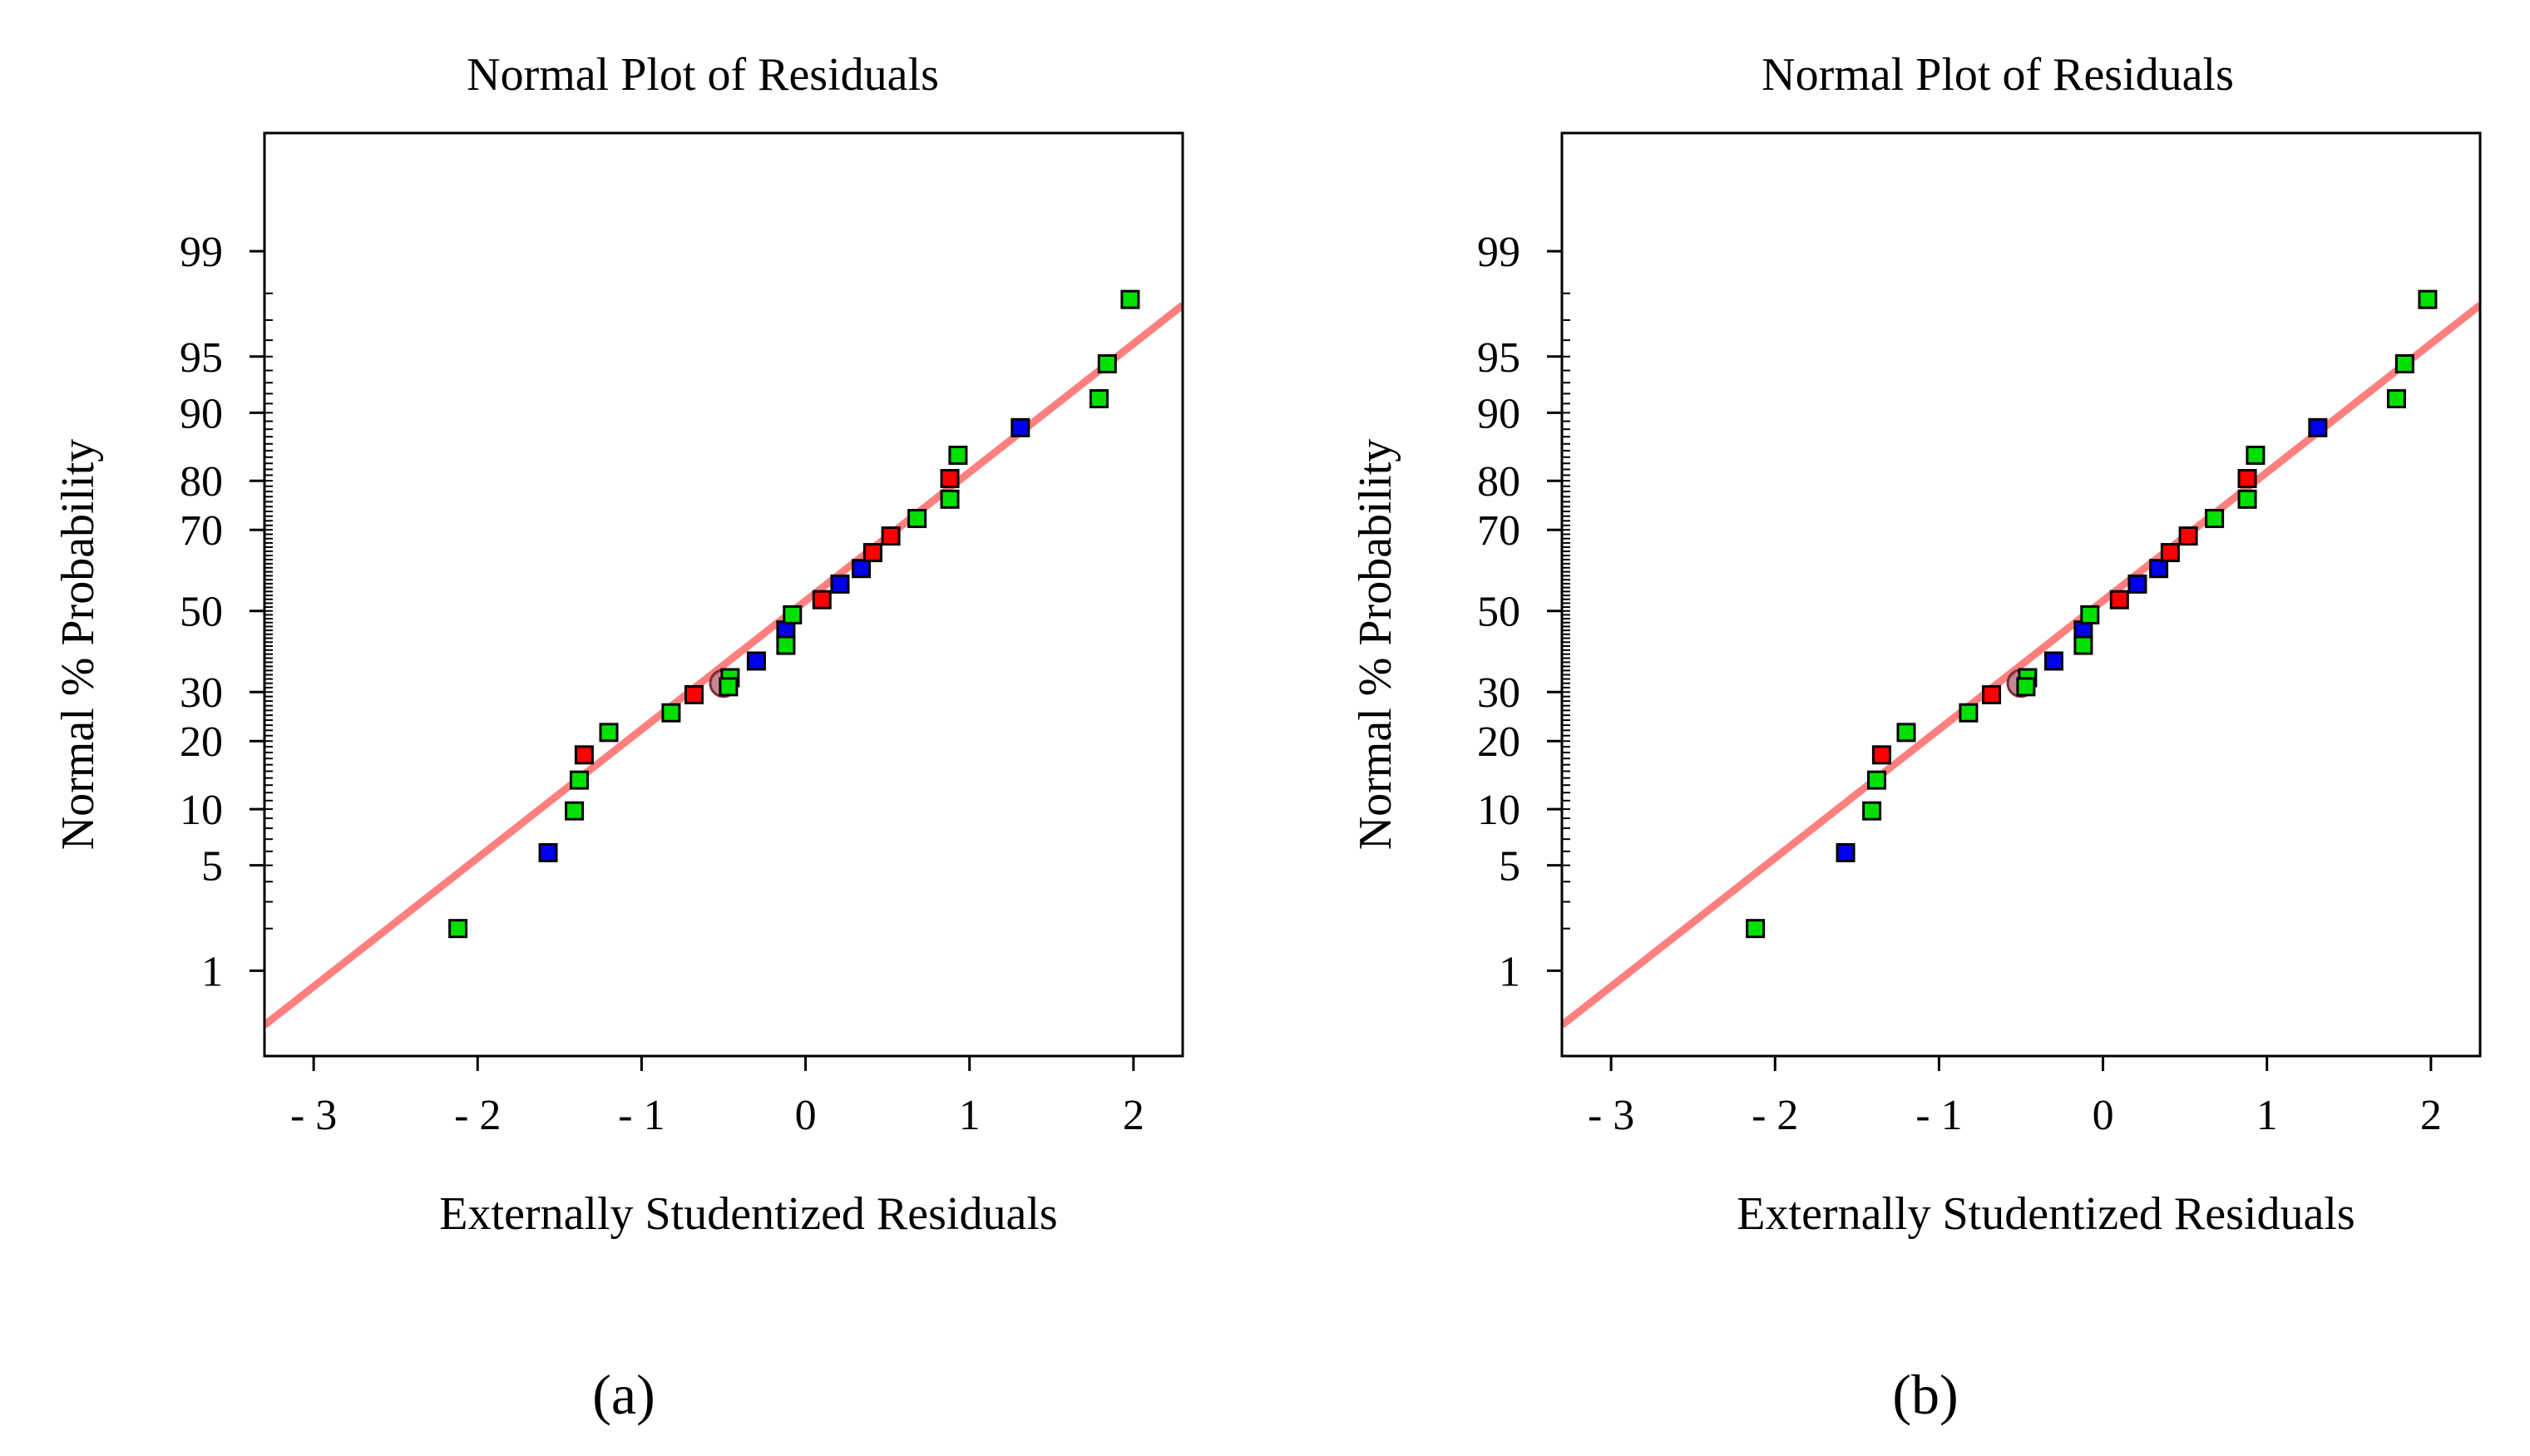 The image size is (2530, 1456). I want to click on panel-caption: (b), so click(1925, 1394).